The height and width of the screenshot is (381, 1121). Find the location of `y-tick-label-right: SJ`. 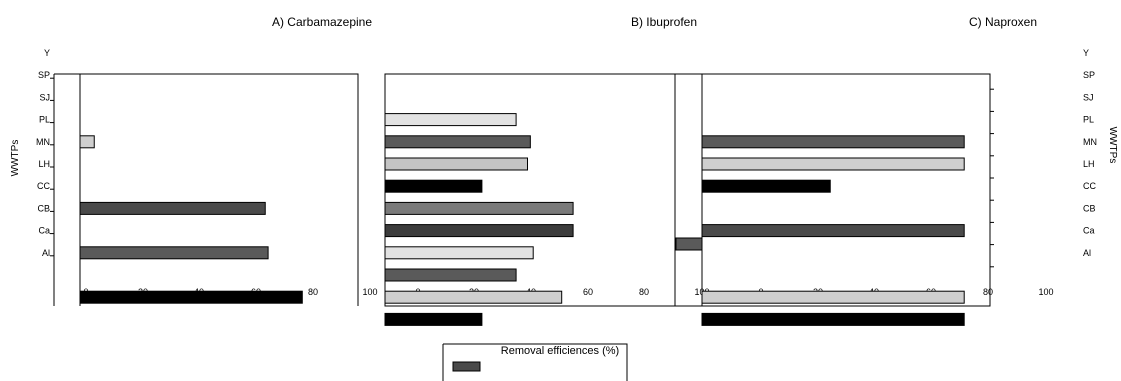

y-tick-label-right: SJ is located at coordinates (1088, 97).